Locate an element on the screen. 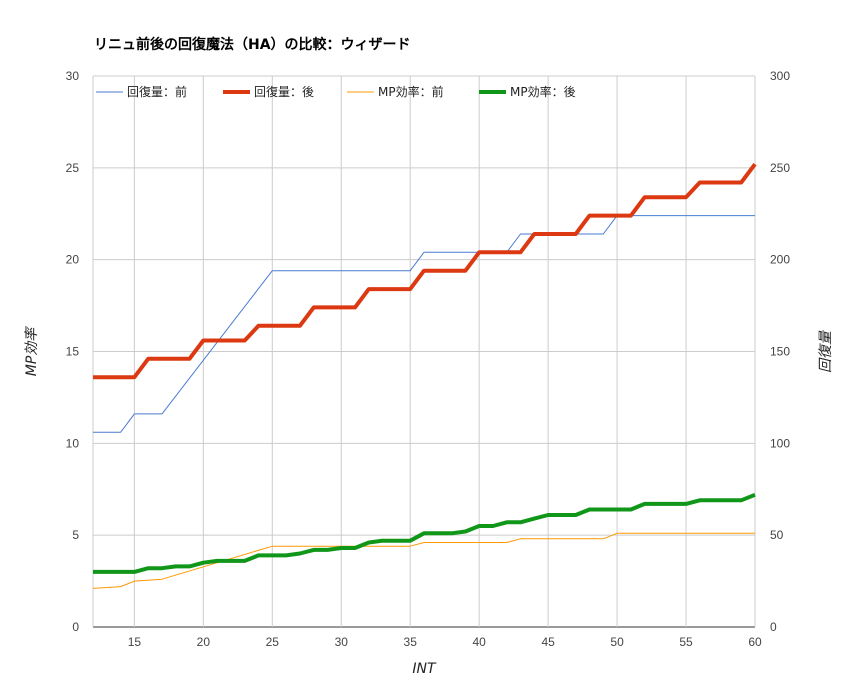  y-right-tick-label: 200 is located at coordinates (780, 260).